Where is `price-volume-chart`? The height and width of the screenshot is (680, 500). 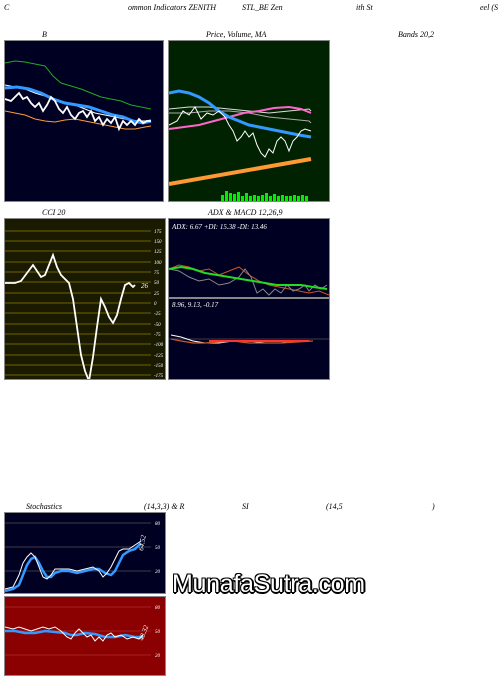
price-volume-chart is located at coordinates (249, 121).